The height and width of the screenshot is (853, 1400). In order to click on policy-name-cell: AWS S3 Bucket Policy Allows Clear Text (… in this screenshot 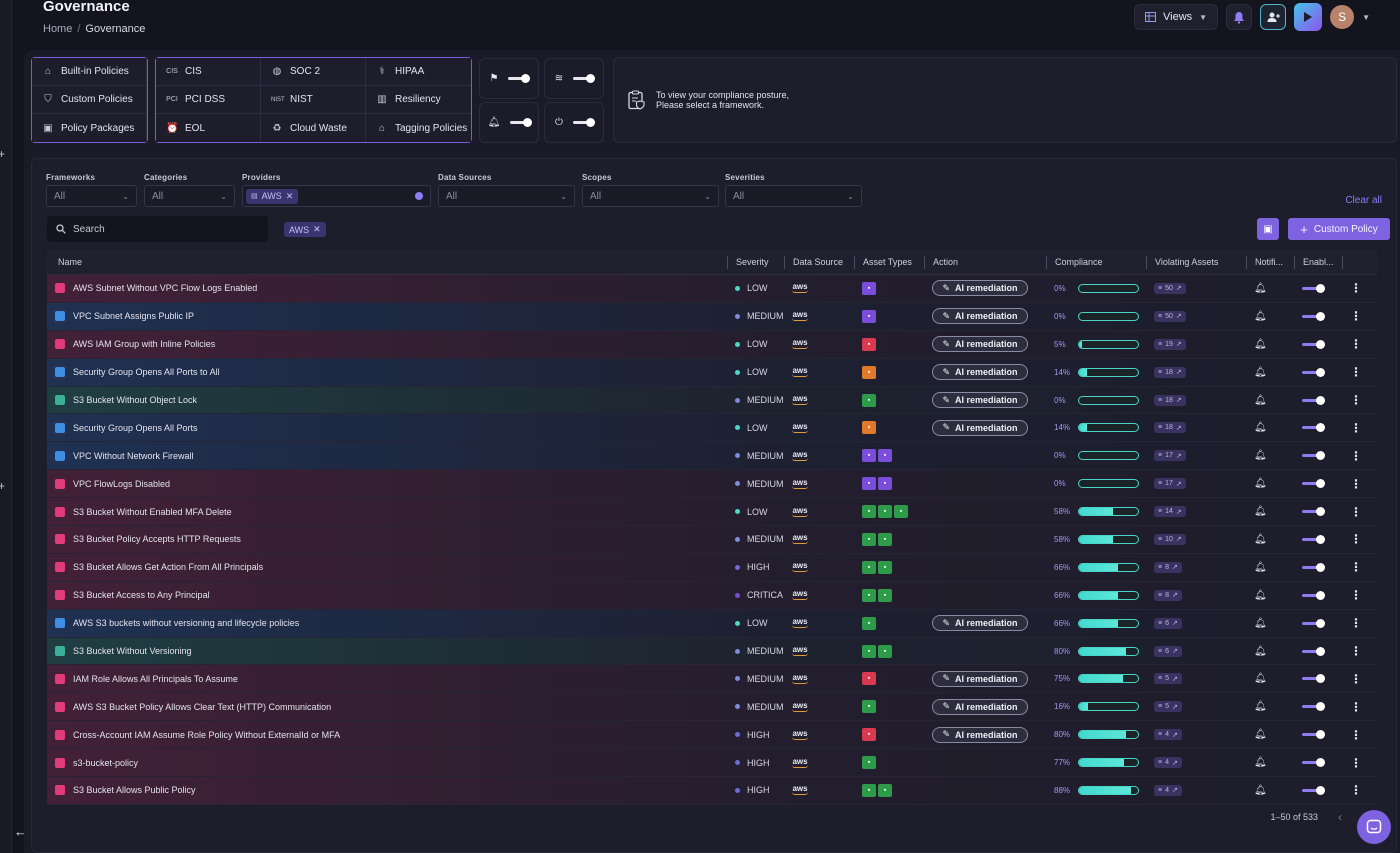, I will do `click(387, 706)`.